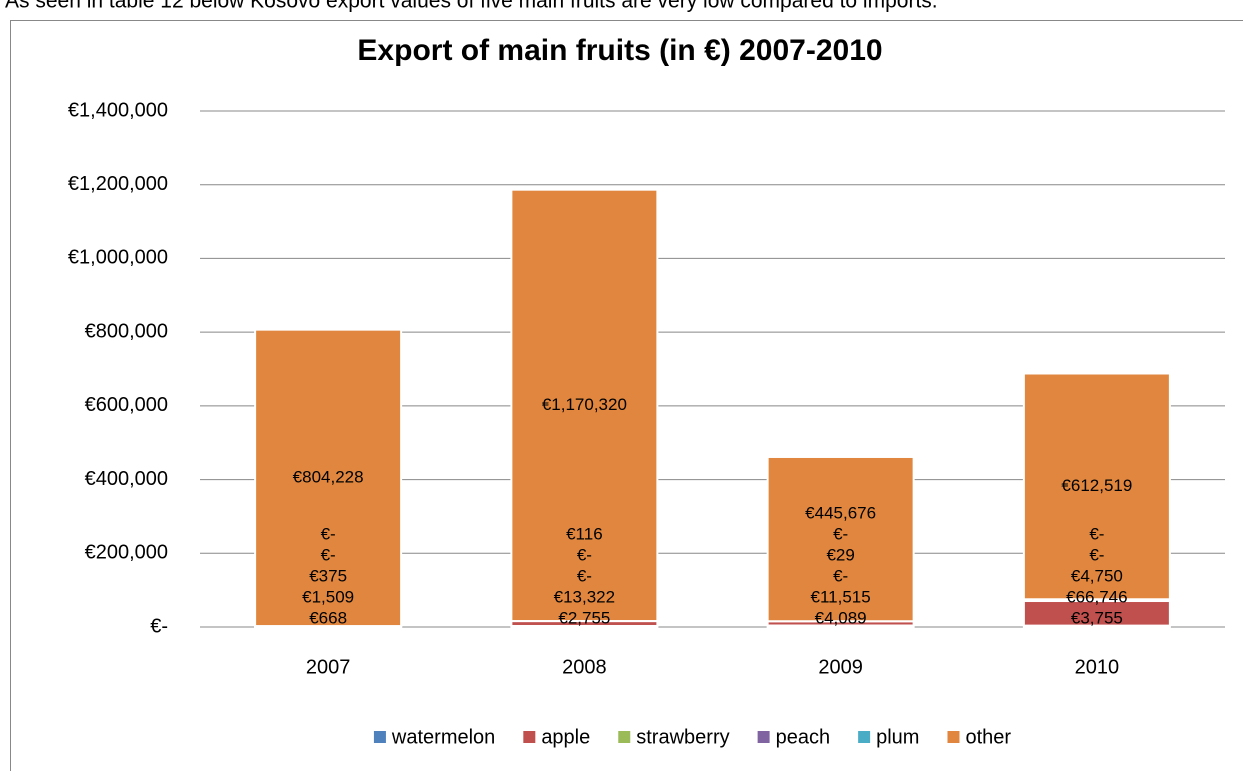 The image size is (1243, 776). What do you see at coordinates (328, 667) in the screenshot?
I see `x-tick-label: 2007` at bounding box center [328, 667].